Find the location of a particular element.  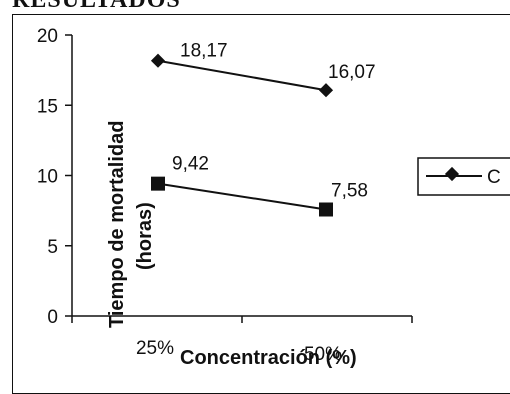

y-tick-label: 5 is located at coordinates (52, 247).